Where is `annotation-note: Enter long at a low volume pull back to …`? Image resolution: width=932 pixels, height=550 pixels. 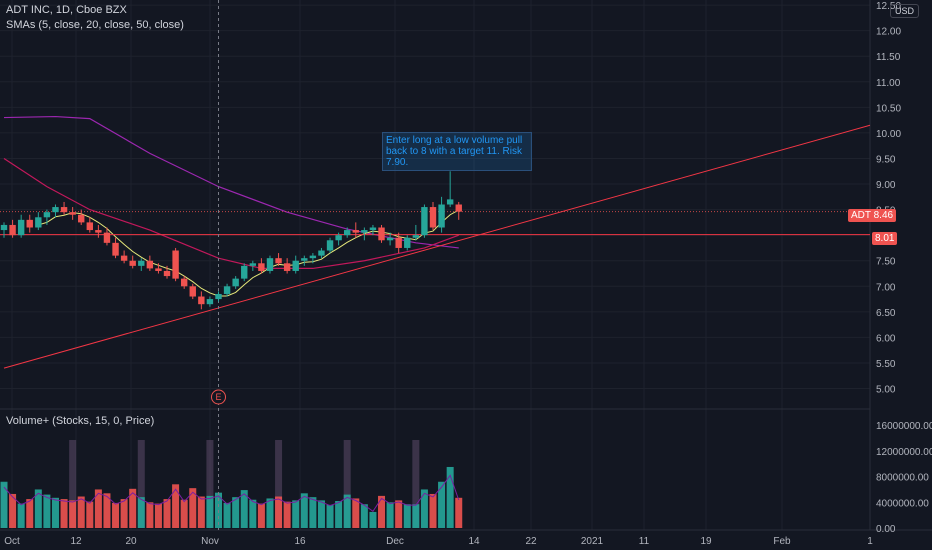
annotation-note: Enter long at a low volume pull back to … is located at coordinates (457, 151).